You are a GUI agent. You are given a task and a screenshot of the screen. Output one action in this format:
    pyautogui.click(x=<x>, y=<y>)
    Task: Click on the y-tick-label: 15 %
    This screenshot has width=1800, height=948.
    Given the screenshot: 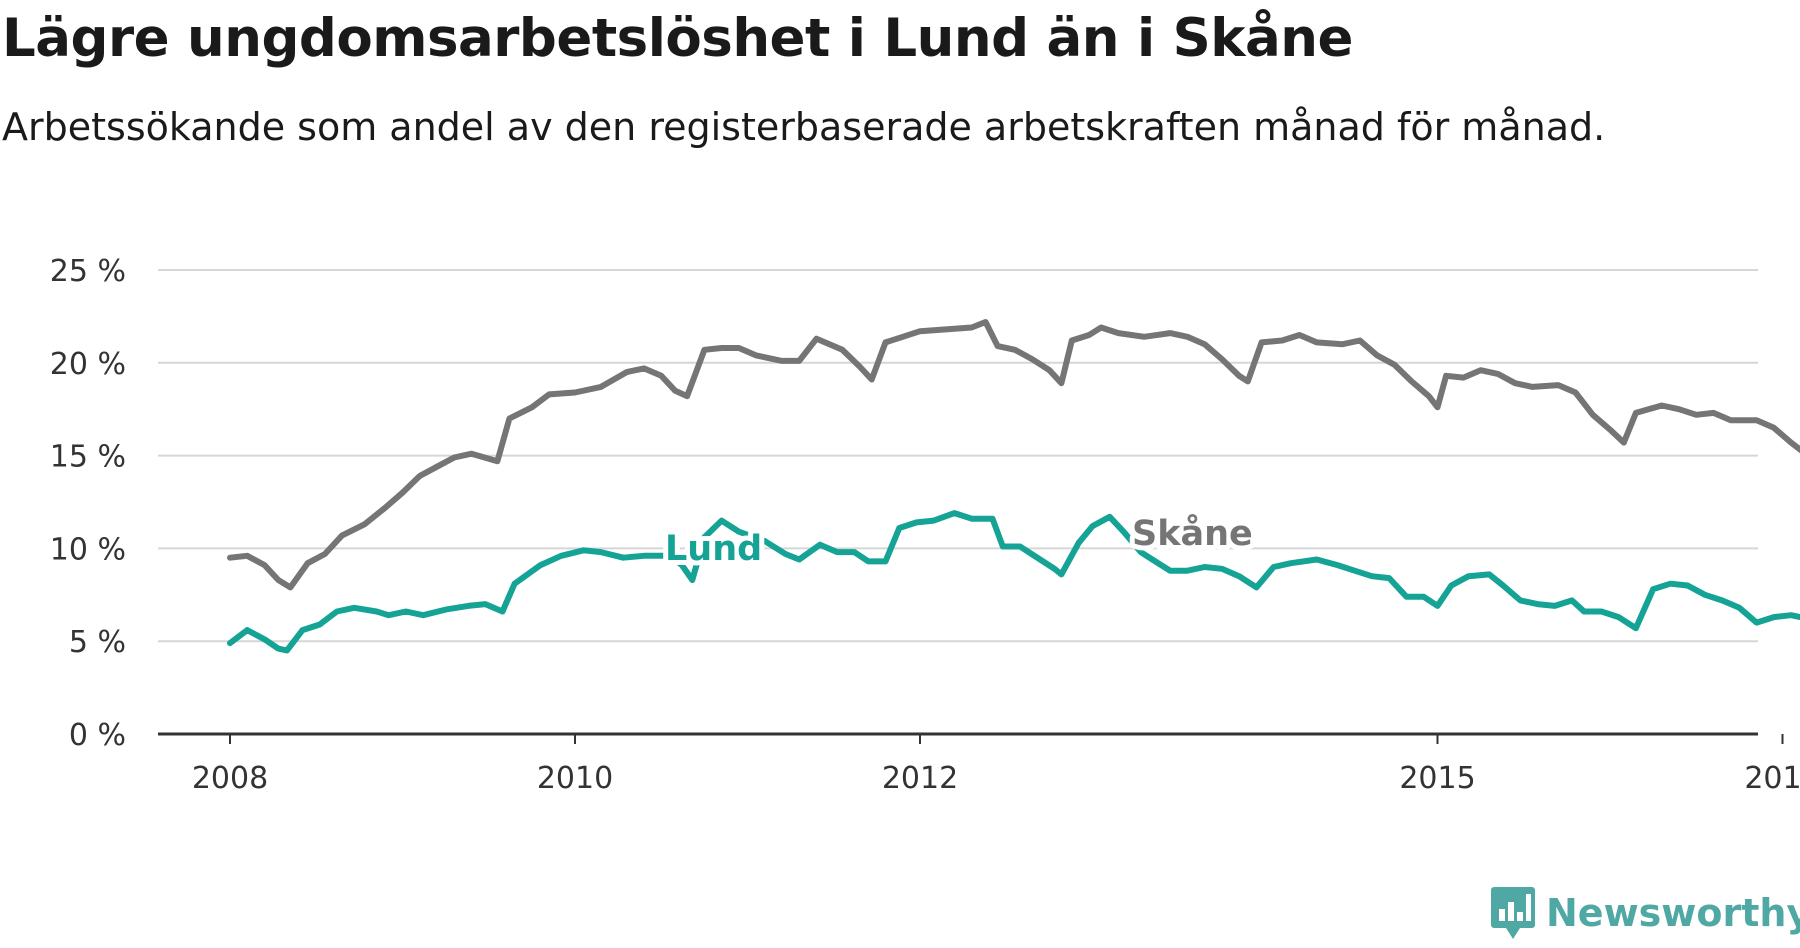 What is the action you would take?
    pyautogui.click(x=88, y=457)
    